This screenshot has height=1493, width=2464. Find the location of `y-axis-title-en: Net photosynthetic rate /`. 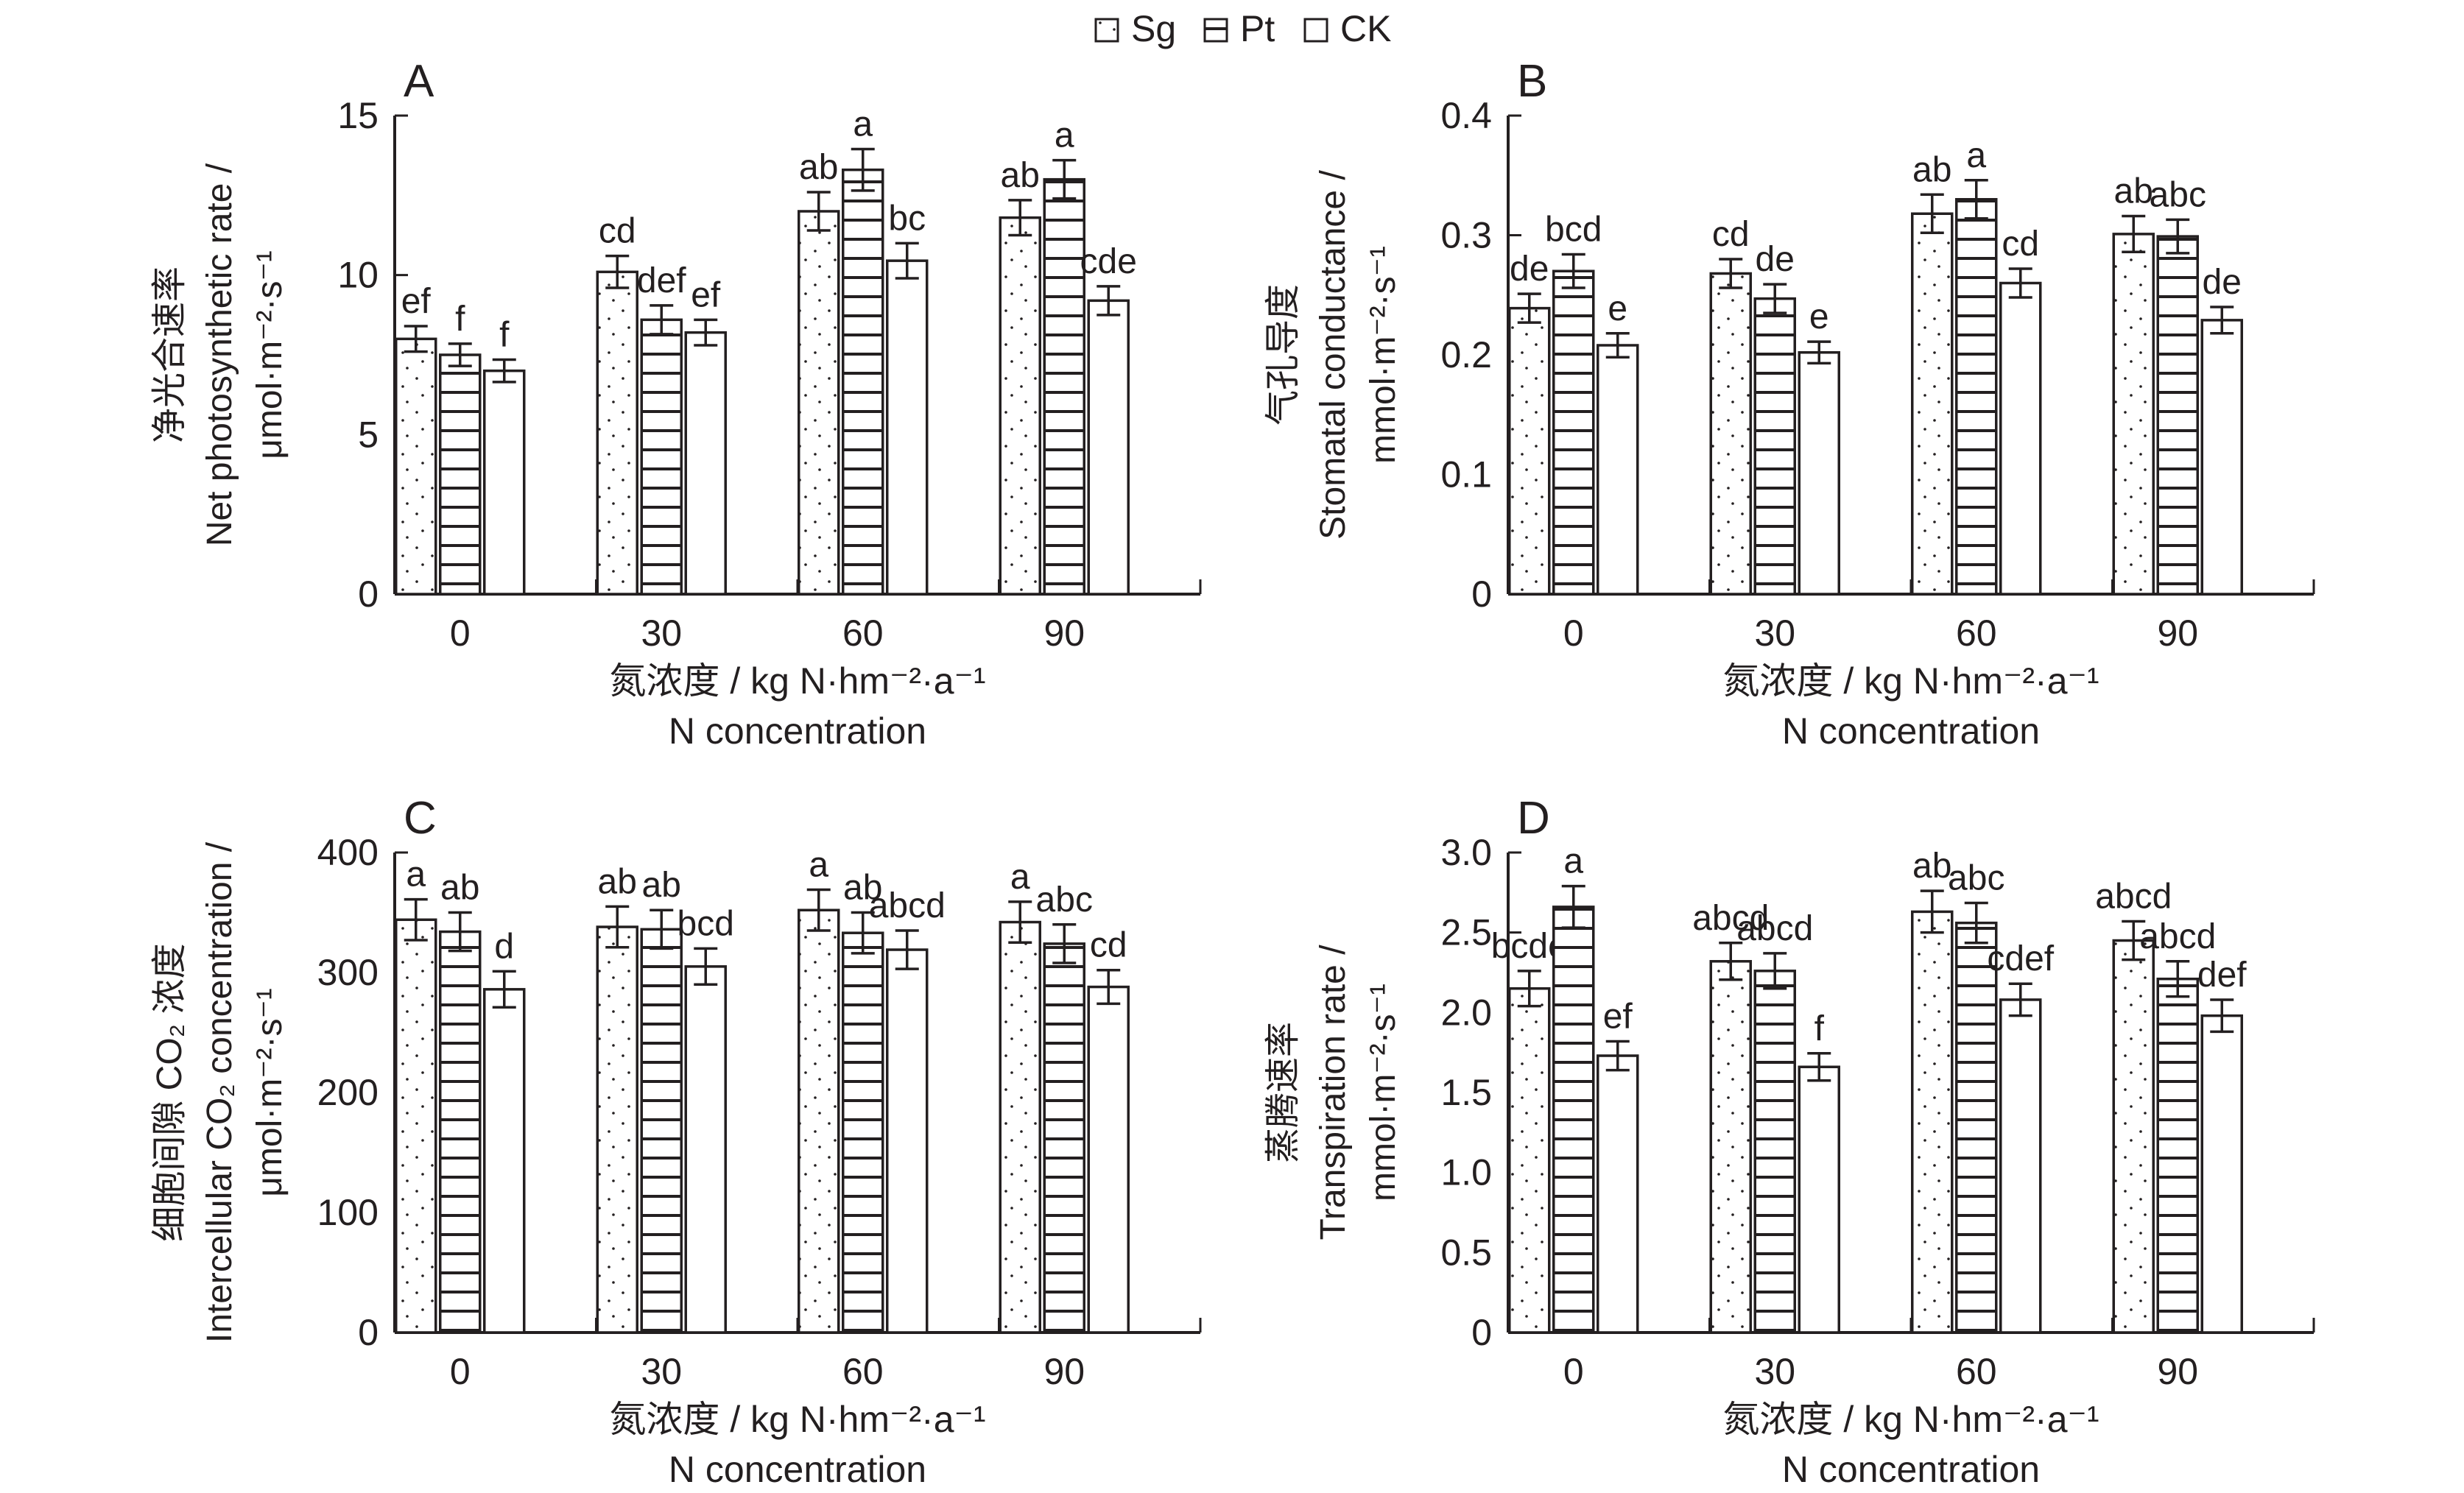

y-axis-title-en: Net photosynthetic rate / is located at coordinates (219, 355).